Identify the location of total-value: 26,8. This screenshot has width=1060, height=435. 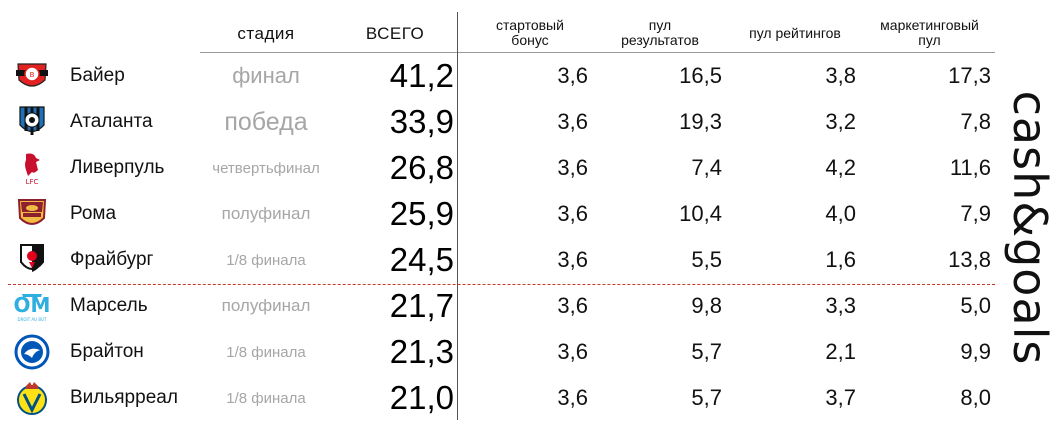
(421, 167).